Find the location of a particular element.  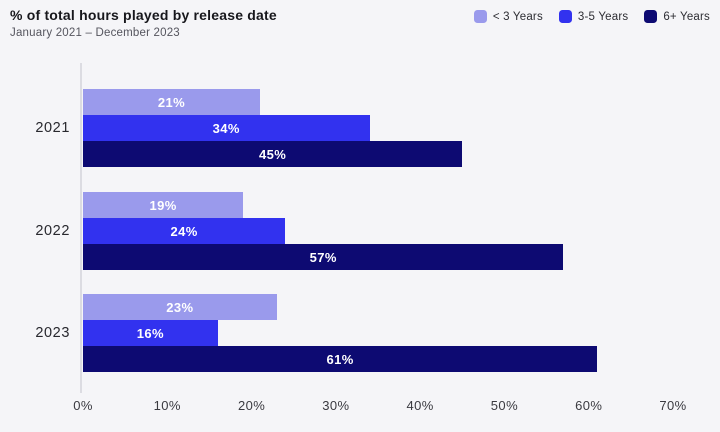

bar-value-label: 61% is located at coordinates (340, 359).